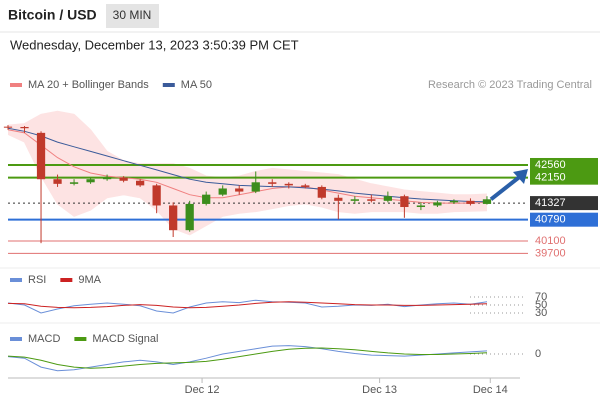 This screenshot has width=600, height=405. What do you see at coordinates (541, 313) in the screenshot?
I see `y-tick-label: 30` at bounding box center [541, 313].